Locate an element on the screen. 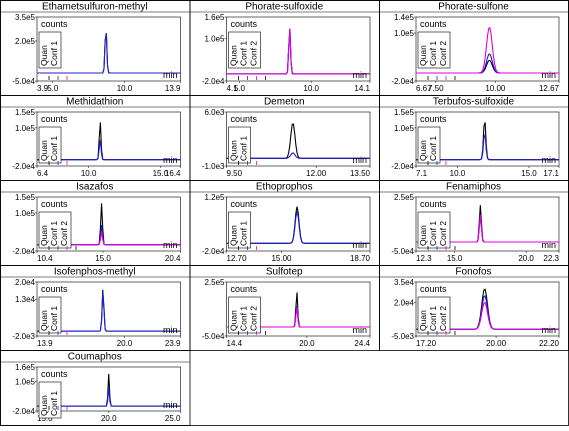 This screenshot has height=431, width=569. x-tick-label: 12.3 is located at coordinates (424, 258).